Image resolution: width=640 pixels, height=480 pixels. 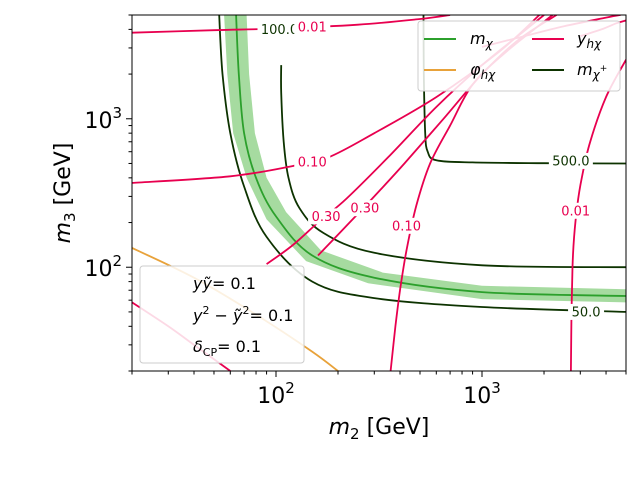 I want to click on info-box: yỹ= 0.1 y2 − ỹ2= 0.1 δCP= 0.1, so click(x=222, y=314).